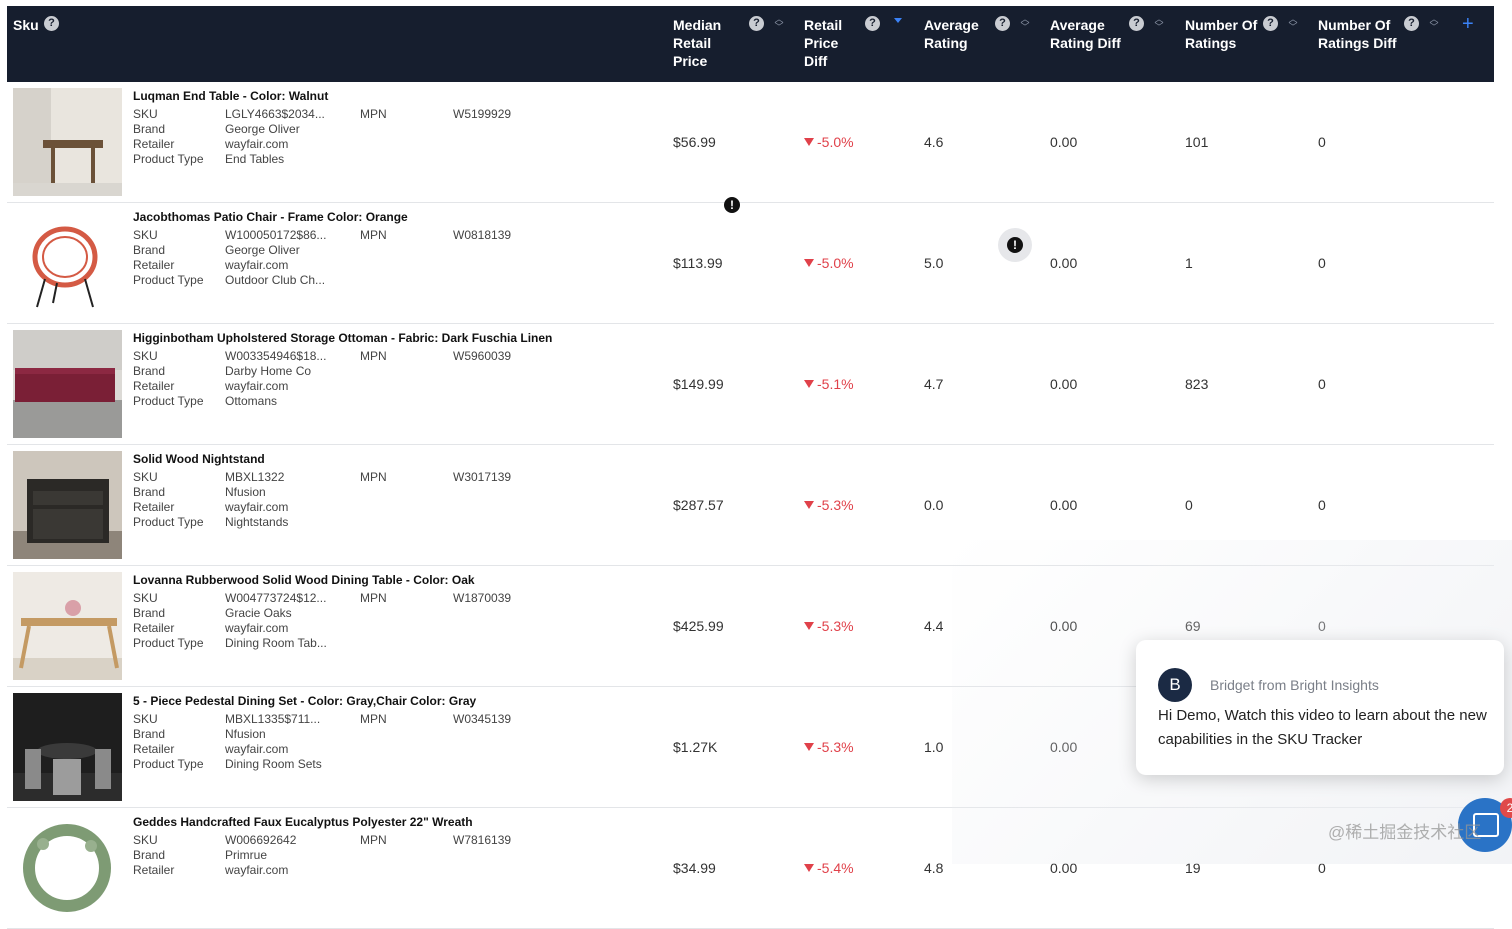  I want to click on retail-price-diff-value: -5.3%, so click(835, 747).